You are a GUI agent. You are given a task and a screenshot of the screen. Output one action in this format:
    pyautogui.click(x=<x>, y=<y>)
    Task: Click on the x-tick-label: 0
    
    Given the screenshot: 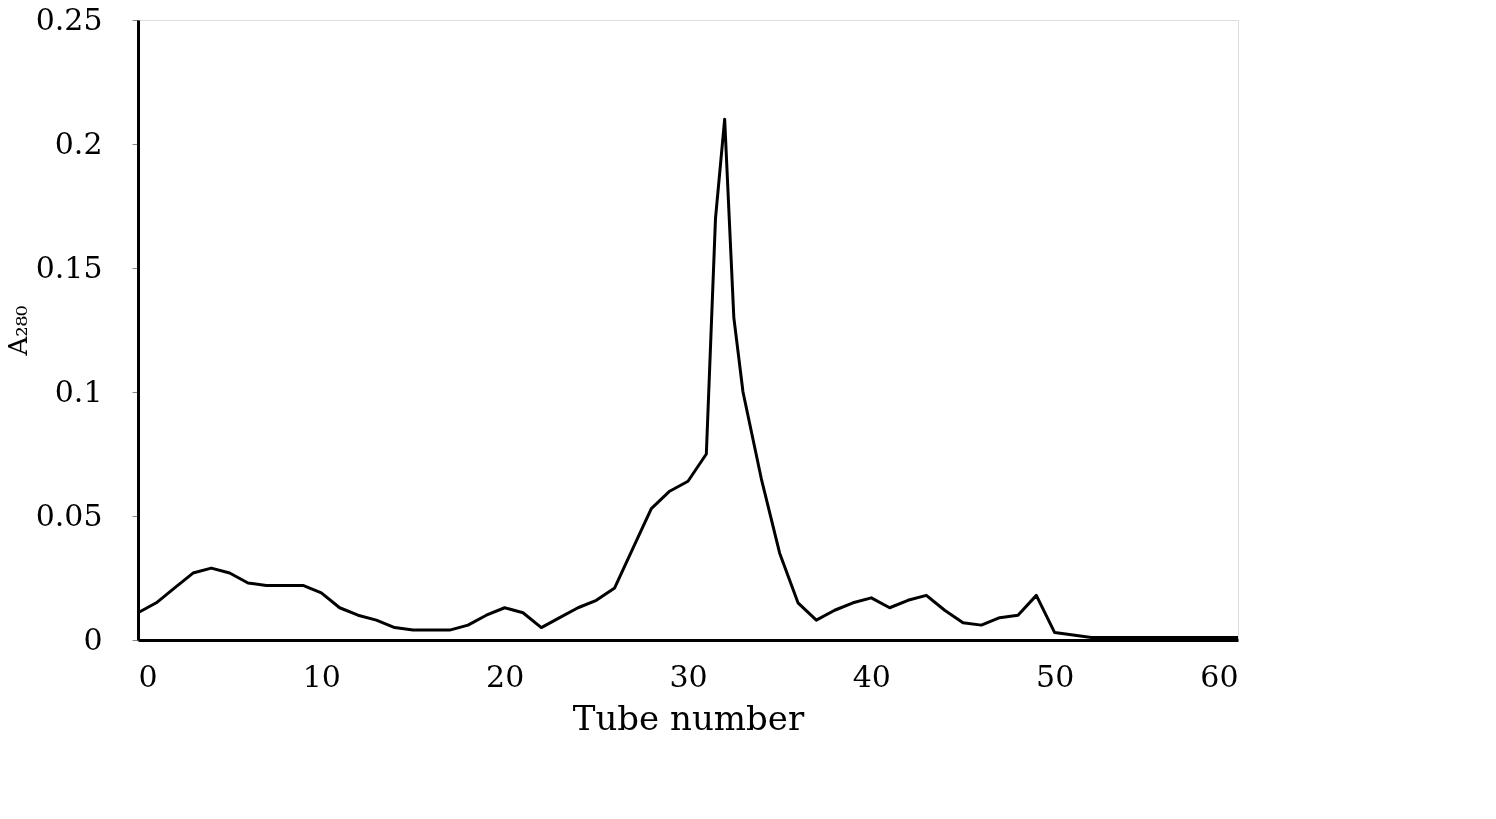 What is the action you would take?
    pyautogui.click(x=148, y=676)
    